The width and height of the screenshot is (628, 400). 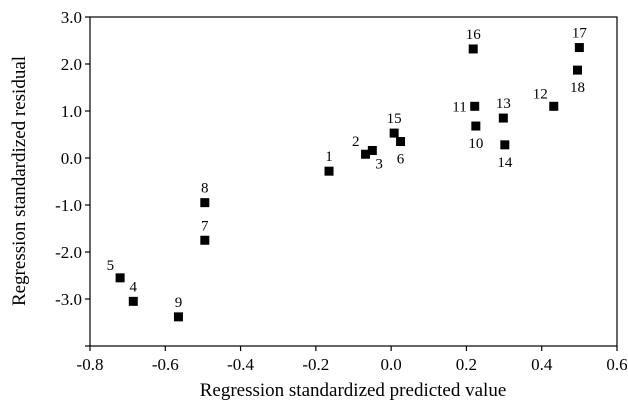 What do you see at coordinates (165, 364) in the screenshot?
I see `x-tick-label-1: -0.6` at bounding box center [165, 364].